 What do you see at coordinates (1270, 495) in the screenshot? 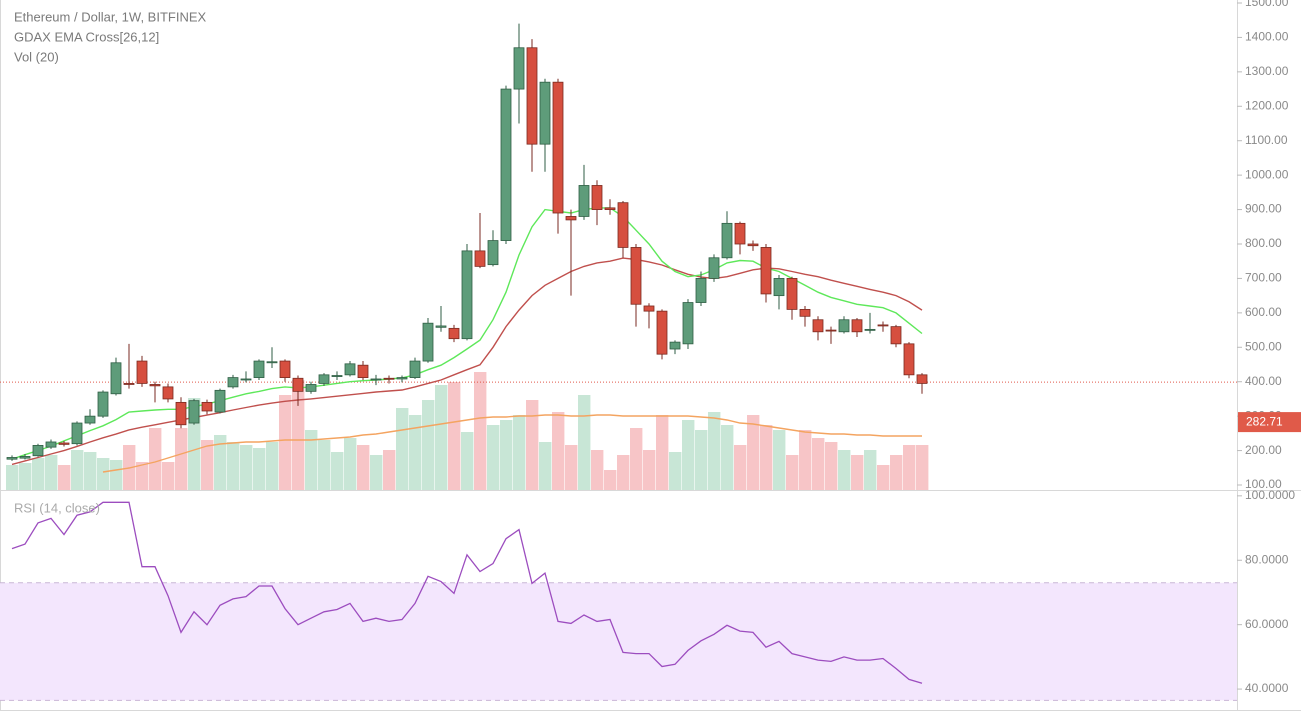
I see `y-tick-label: 100.0000` at bounding box center [1270, 495].